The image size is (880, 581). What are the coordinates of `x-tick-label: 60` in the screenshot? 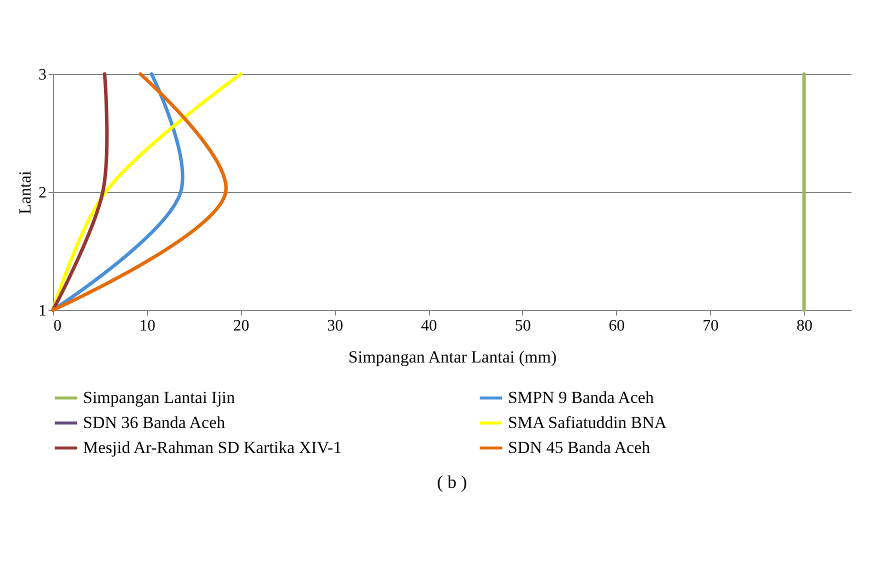 It's located at (616, 326).